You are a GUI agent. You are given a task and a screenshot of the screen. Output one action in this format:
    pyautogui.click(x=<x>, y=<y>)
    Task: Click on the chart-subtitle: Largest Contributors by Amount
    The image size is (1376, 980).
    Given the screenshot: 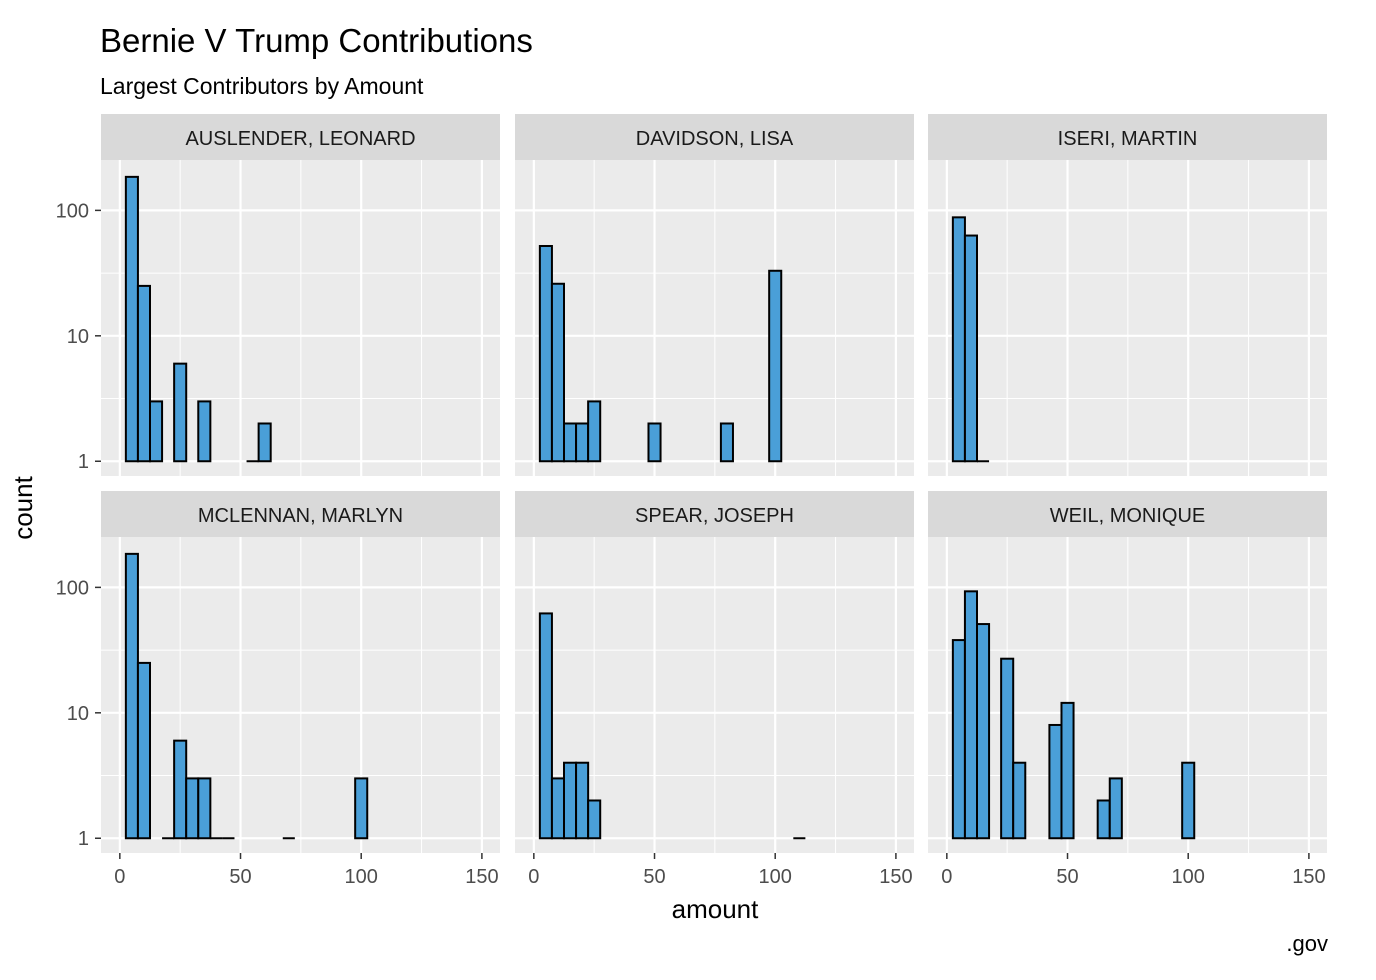 What is the action you would take?
    pyautogui.click(x=262, y=86)
    